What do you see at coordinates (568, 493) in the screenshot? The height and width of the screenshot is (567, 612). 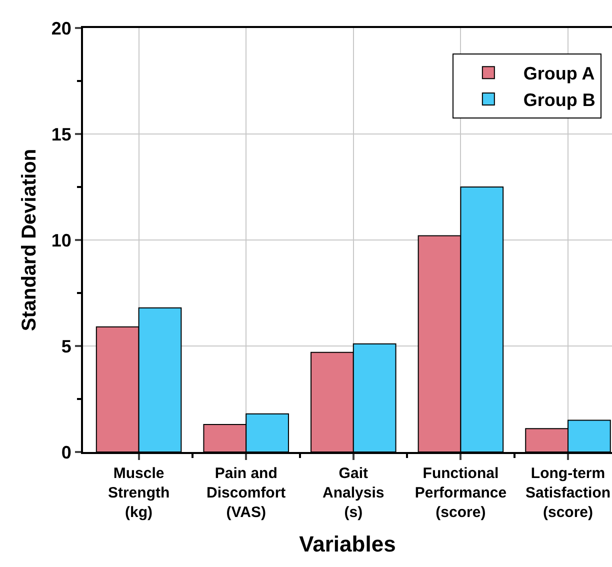 I see `x-tick-label: Long-term Satisfaction (score)` at bounding box center [568, 493].